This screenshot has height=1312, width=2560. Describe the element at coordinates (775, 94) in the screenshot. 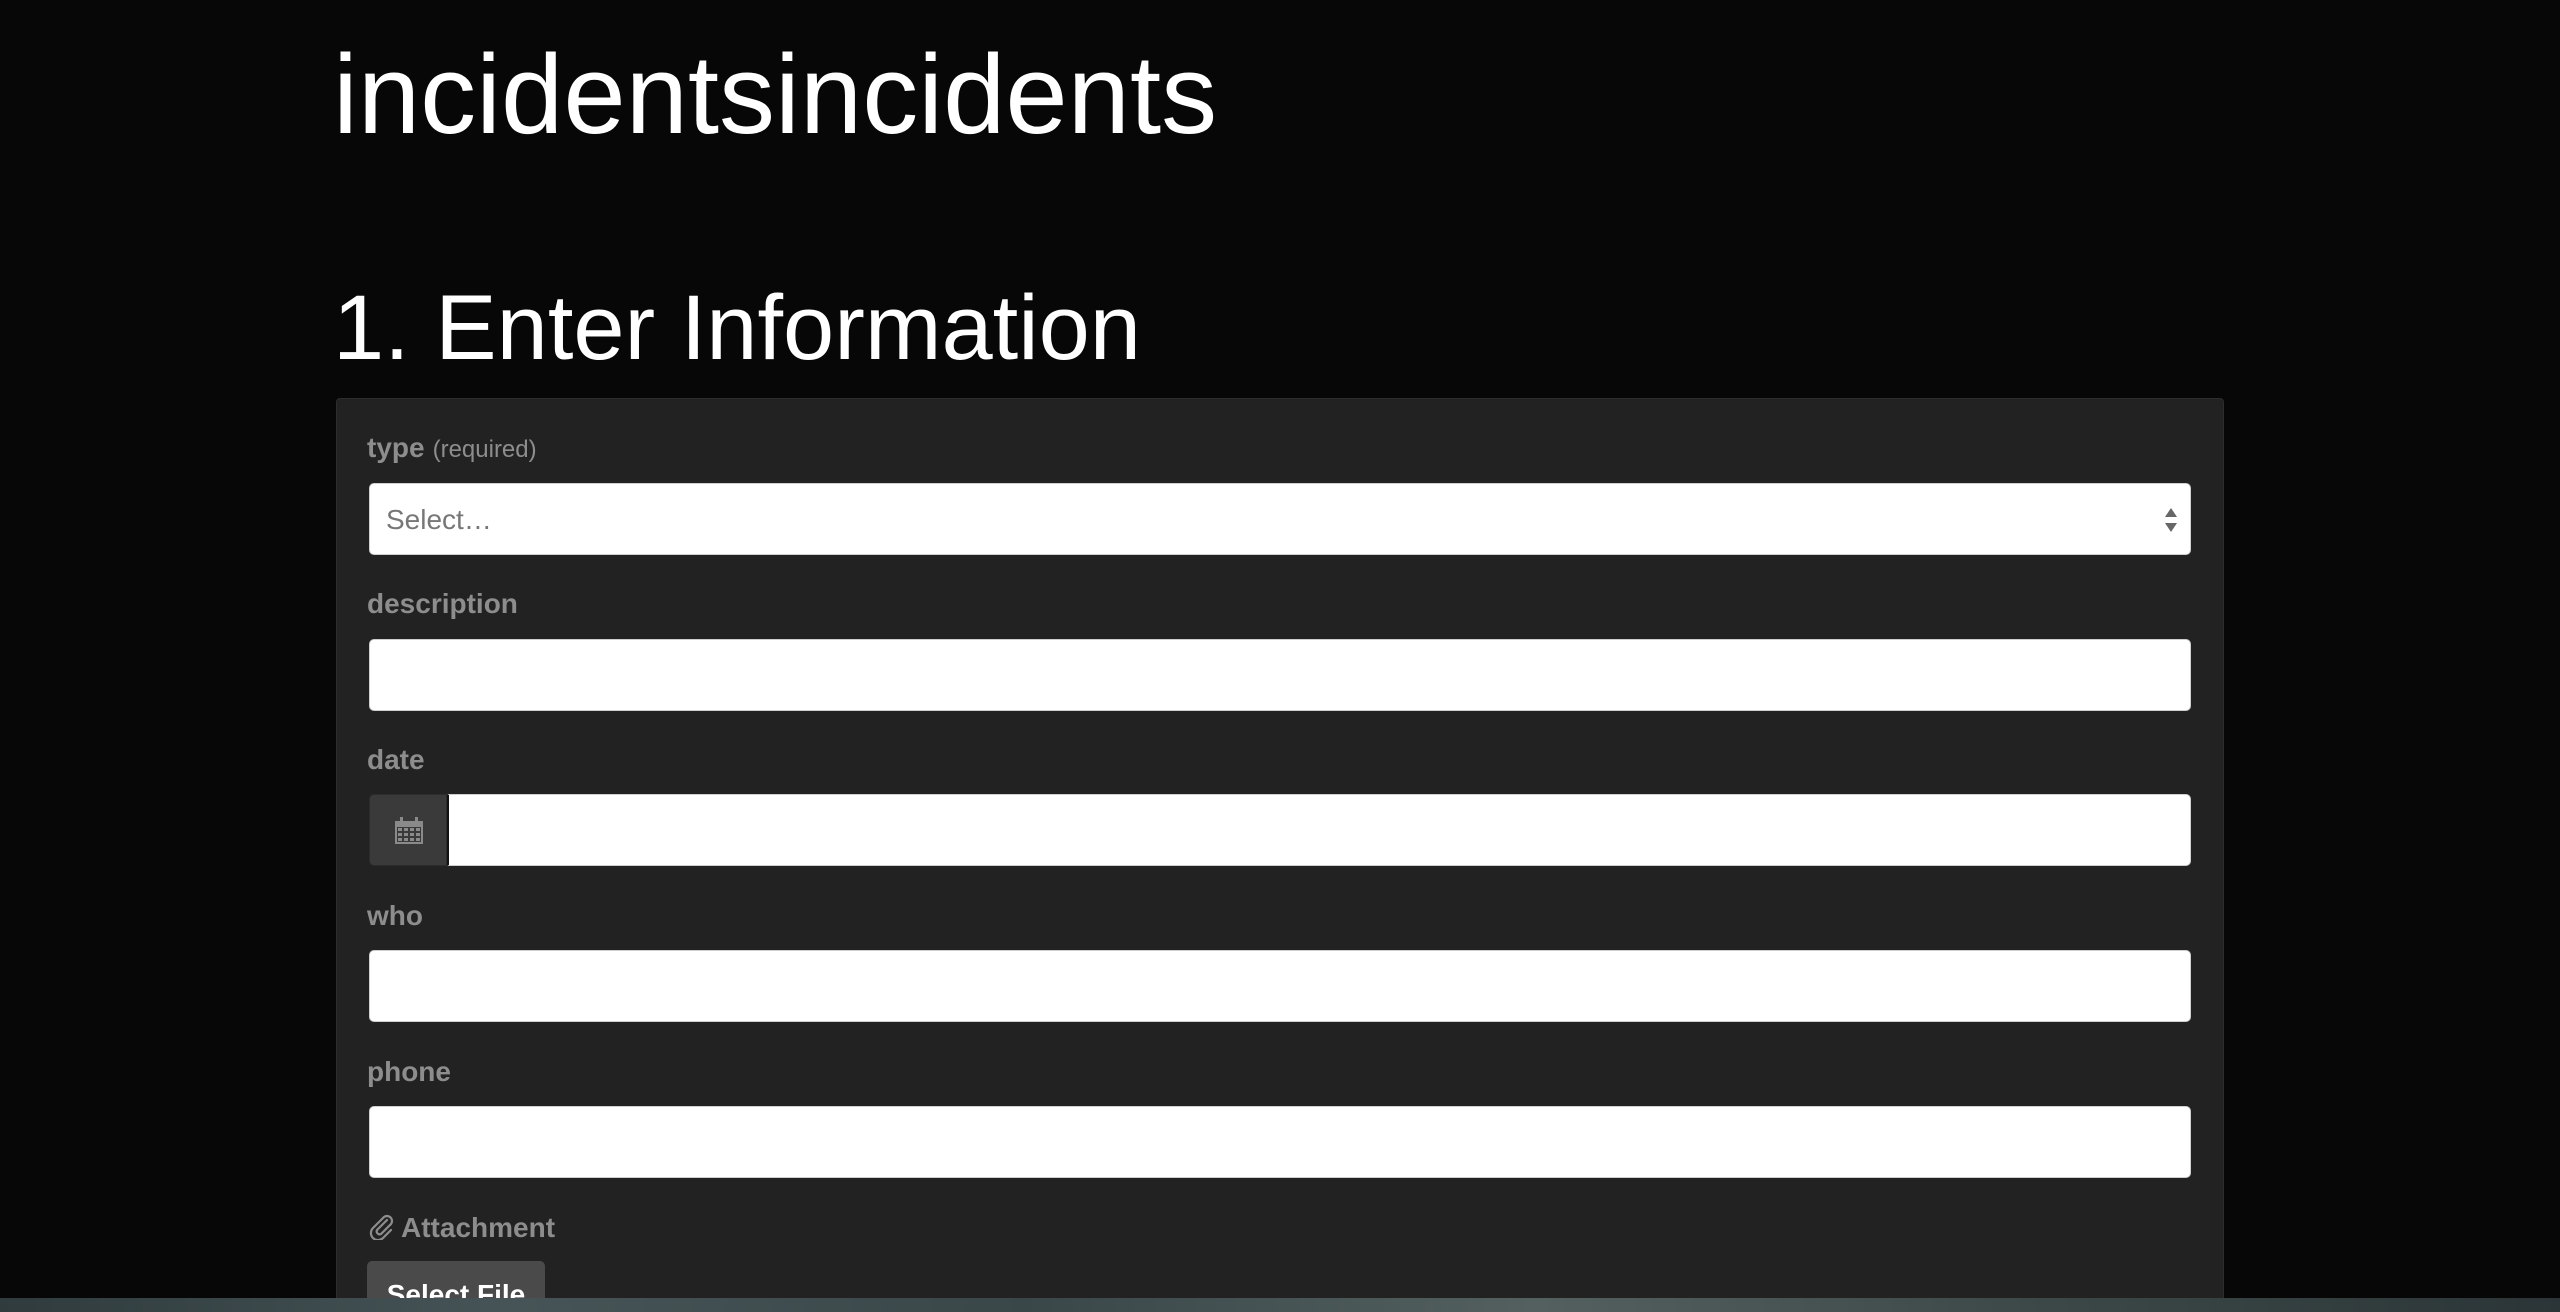

I see `app-title: incidentsincidents` at that location.